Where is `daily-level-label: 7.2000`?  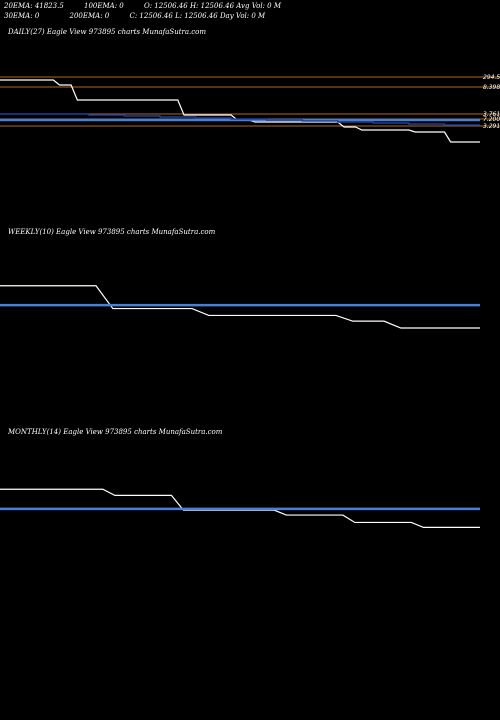 daily-level-label: 7.2000 is located at coordinates (491, 119).